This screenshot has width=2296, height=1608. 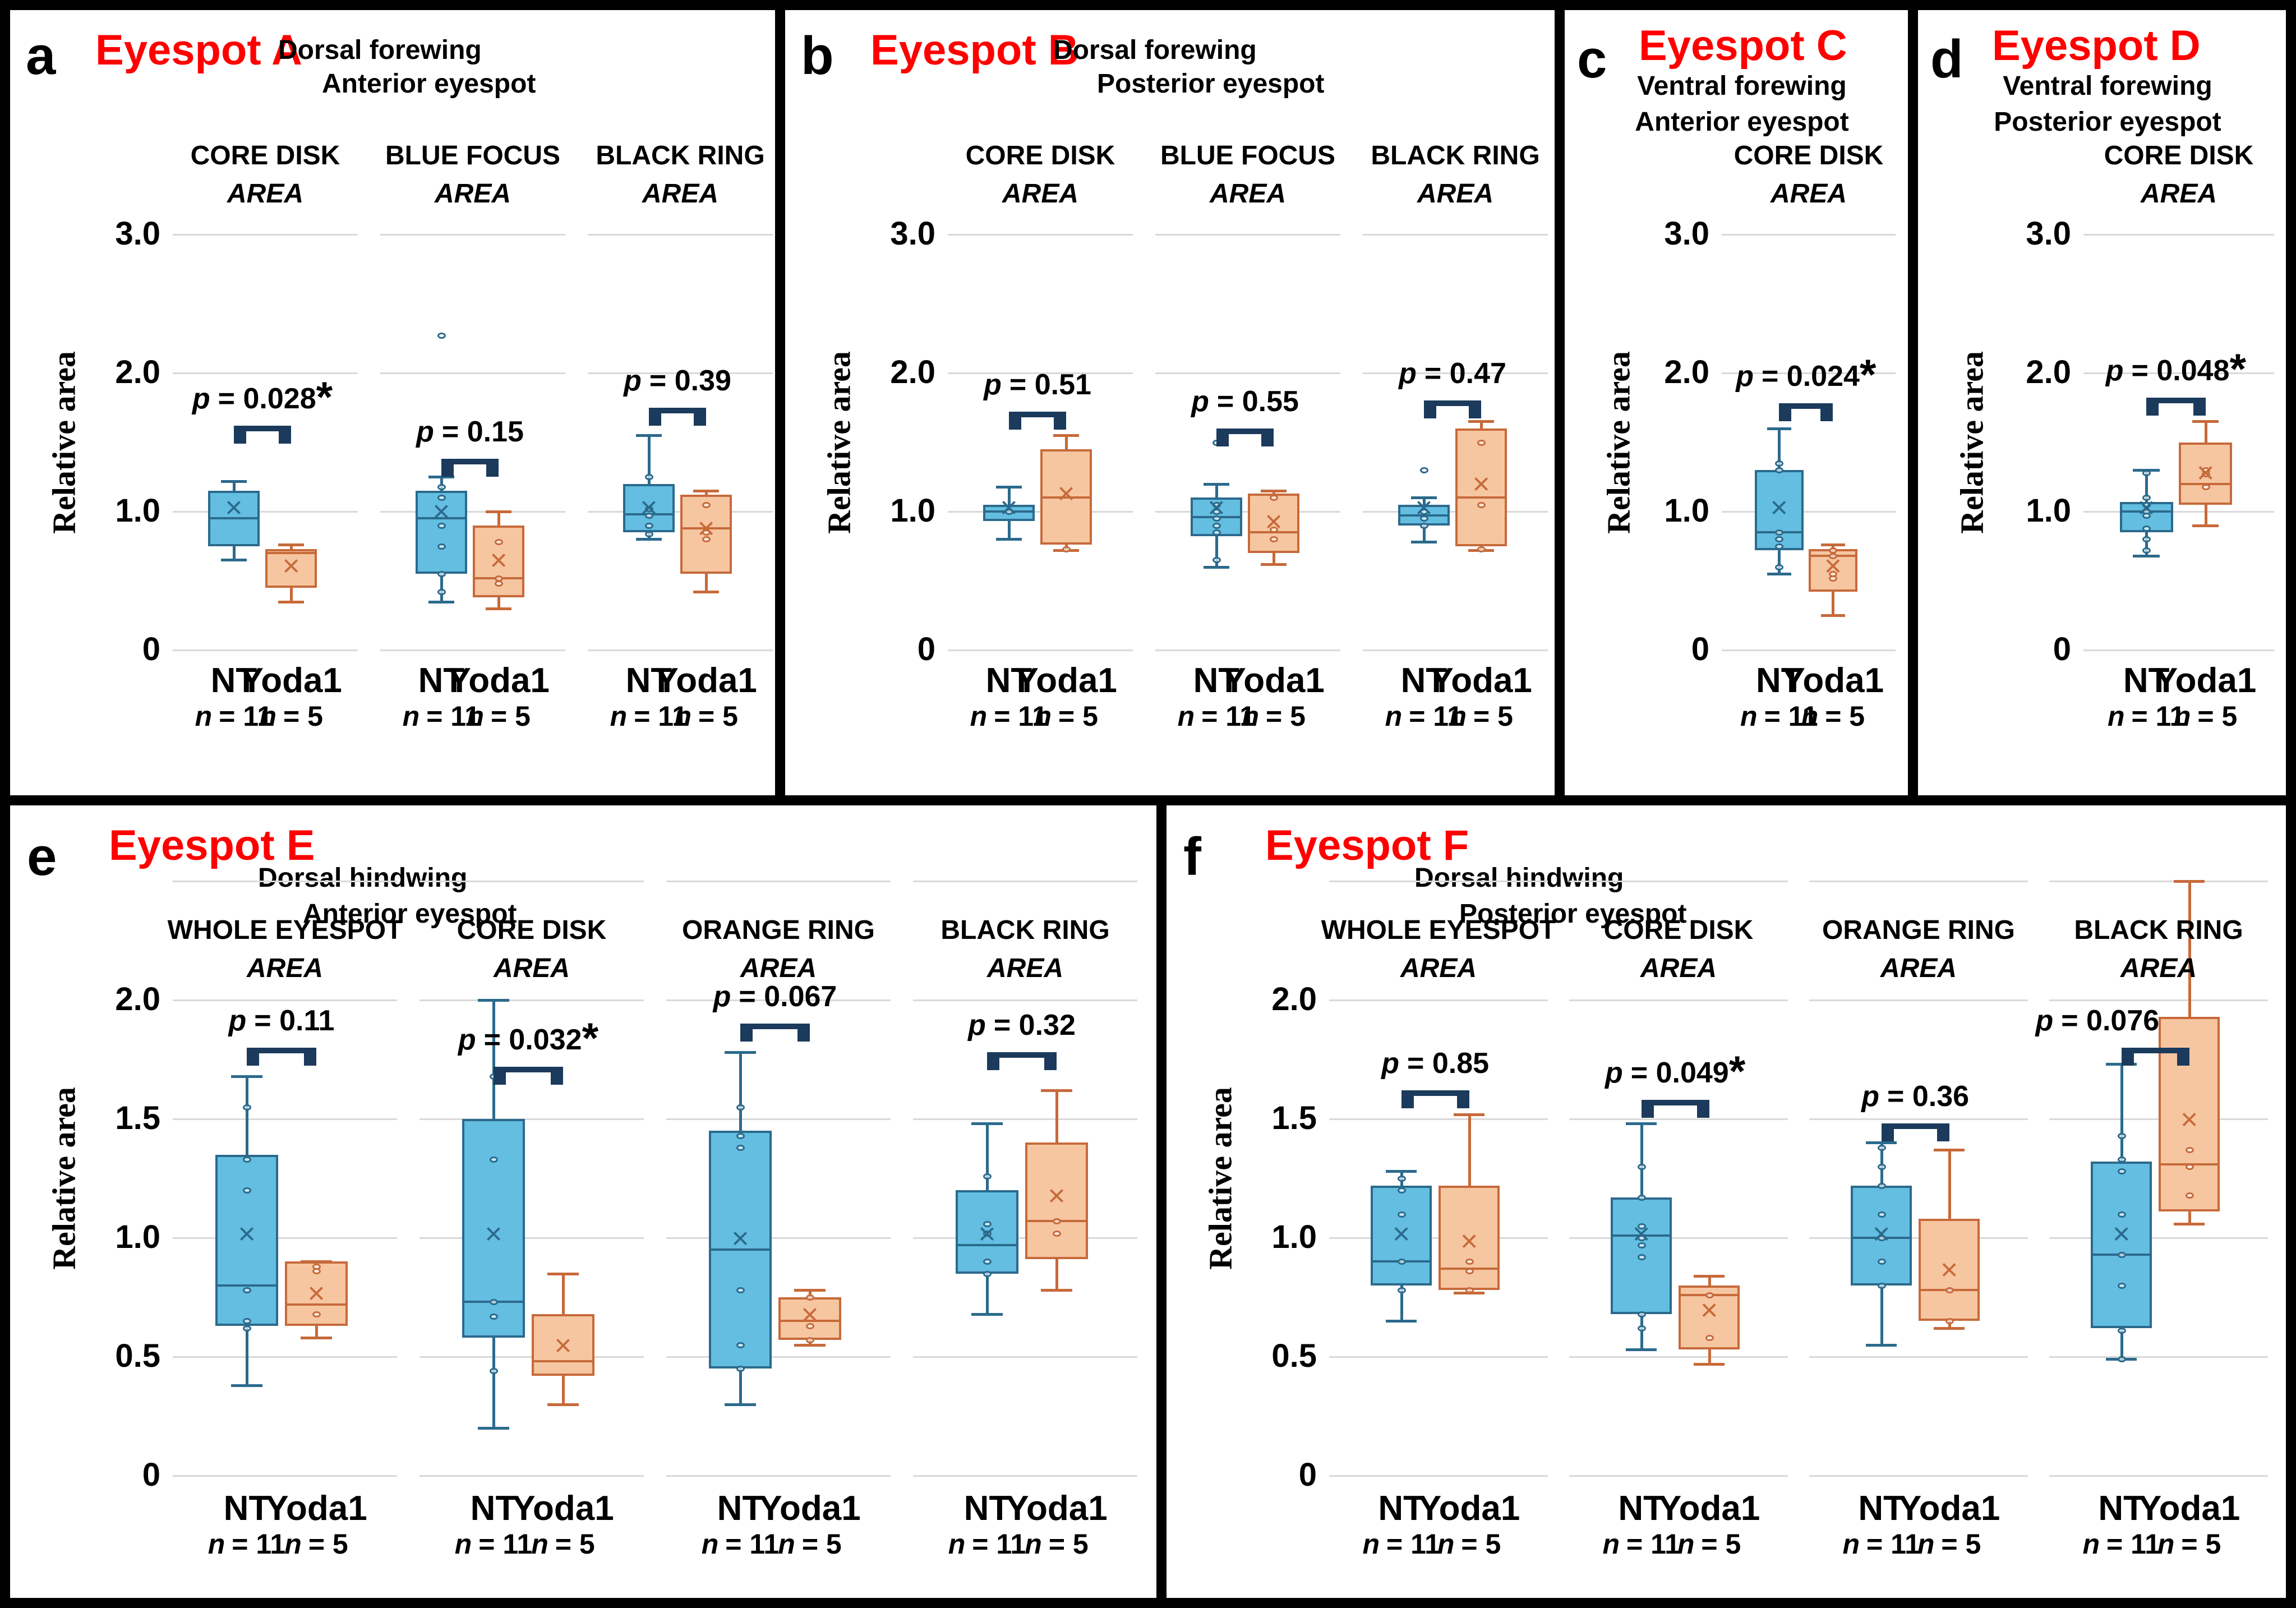 I want to click on significance-bracket, so click(x=528, y=1076).